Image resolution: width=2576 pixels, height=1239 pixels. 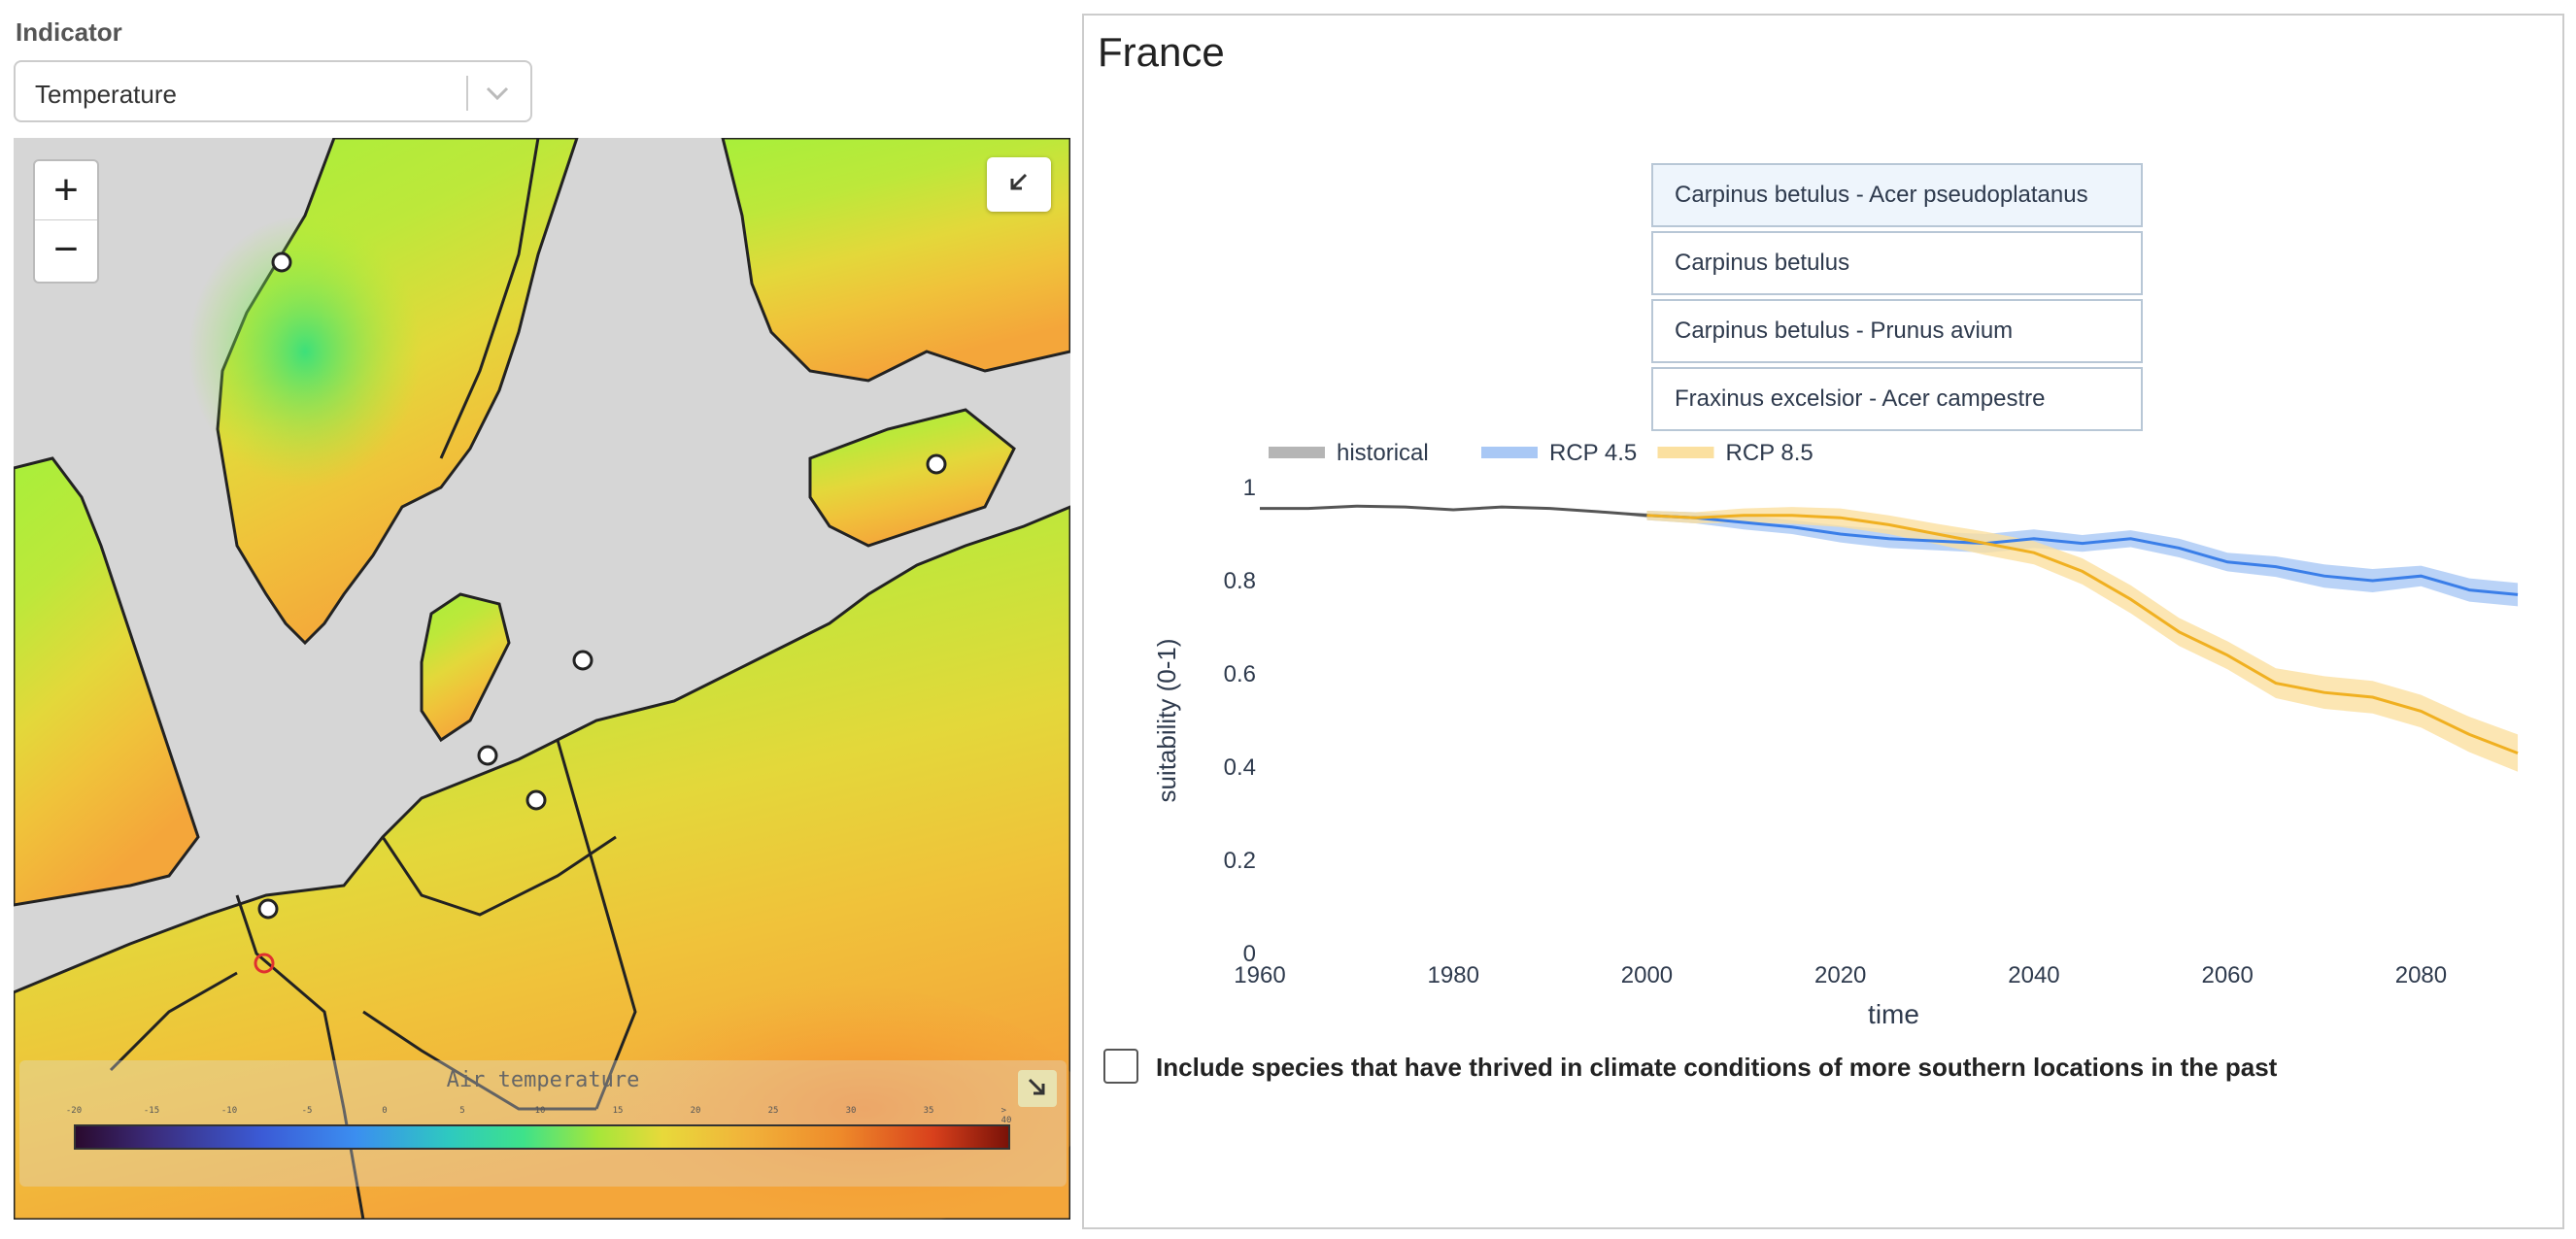 What do you see at coordinates (69, 32) in the screenshot?
I see `indicator-label: Indicator` at bounding box center [69, 32].